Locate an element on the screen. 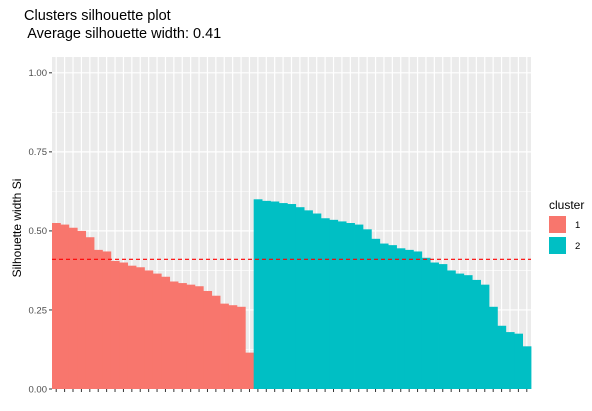 Image resolution: width=592 pixels, height=411 pixels. y-tick-label: 0.75 is located at coordinates (38, 152).